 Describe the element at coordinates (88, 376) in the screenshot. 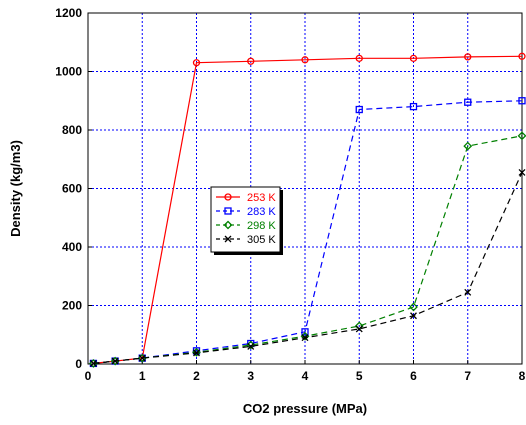

I see `x-tick-label: 0` at that location.